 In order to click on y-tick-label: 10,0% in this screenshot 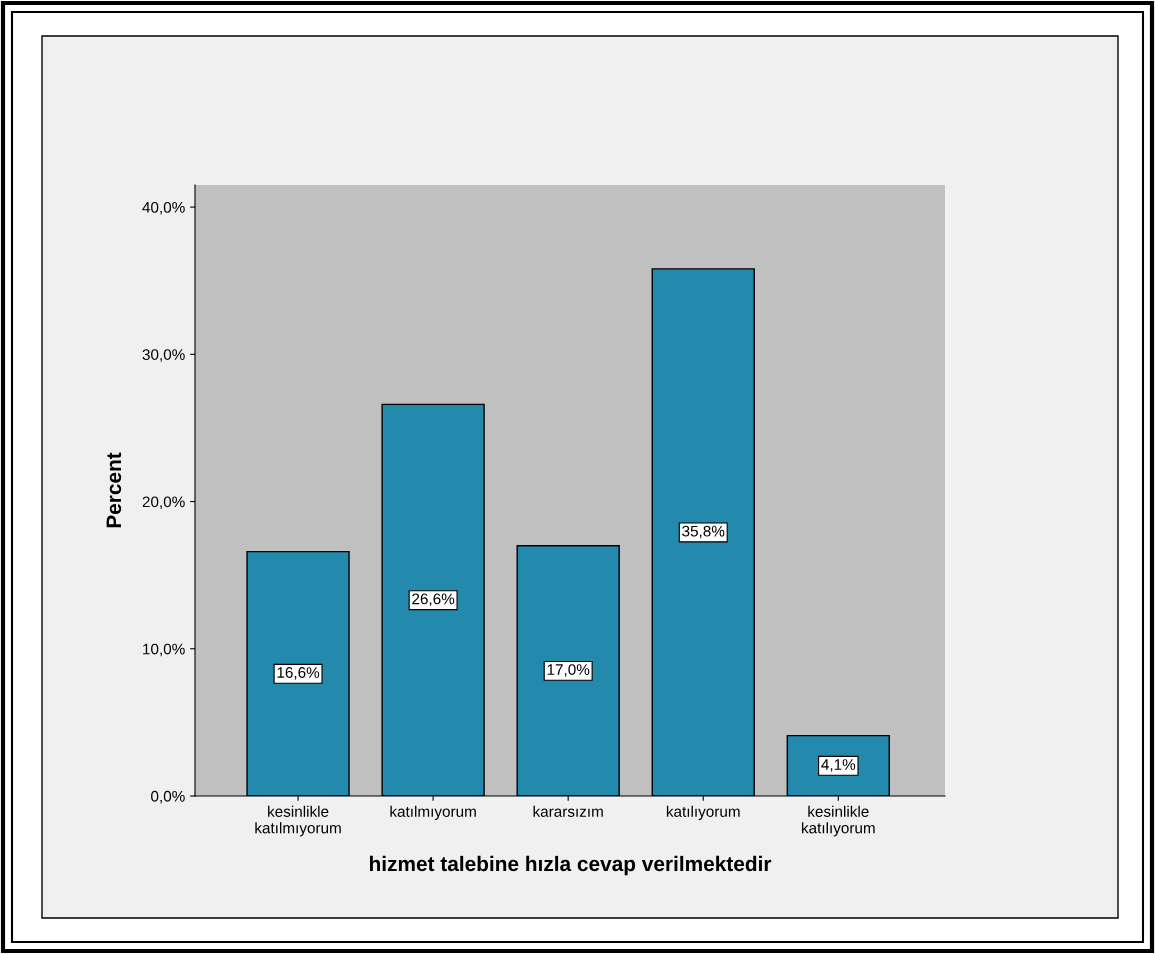, I will do `click(164, 650)`.